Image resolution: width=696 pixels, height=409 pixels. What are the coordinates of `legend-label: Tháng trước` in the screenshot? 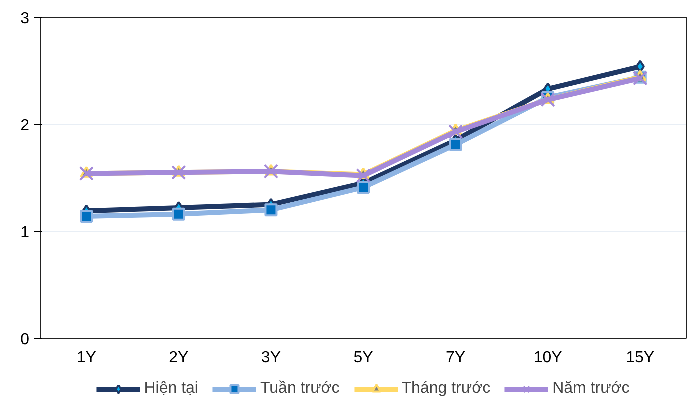 It's located at (446, 389).